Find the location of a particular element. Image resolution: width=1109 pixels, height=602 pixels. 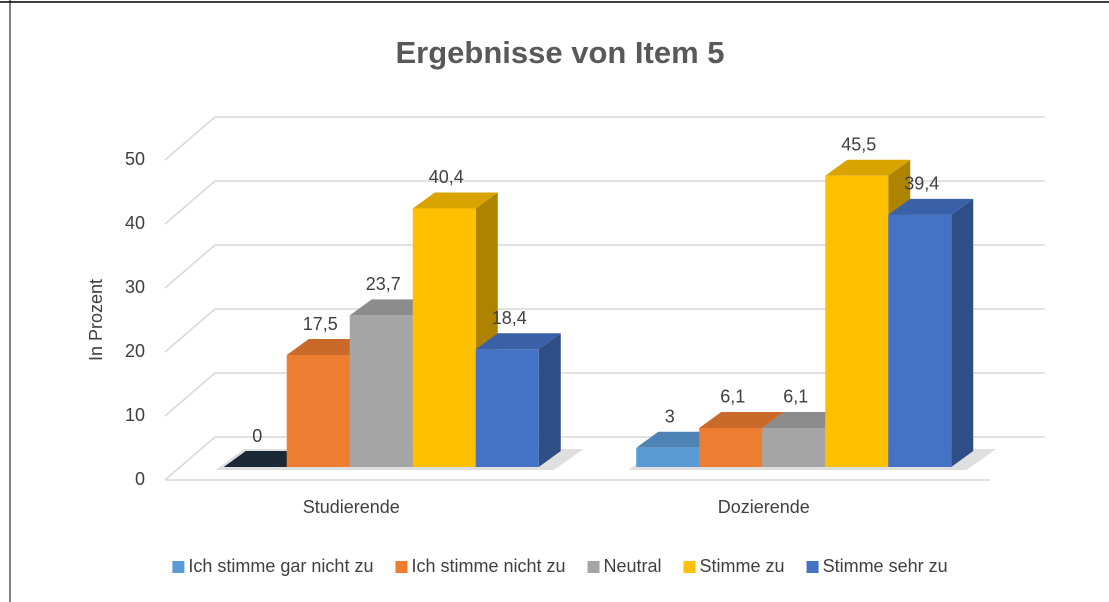

legend-item: Stimme sehr zu is located at coordinates (877, 566).